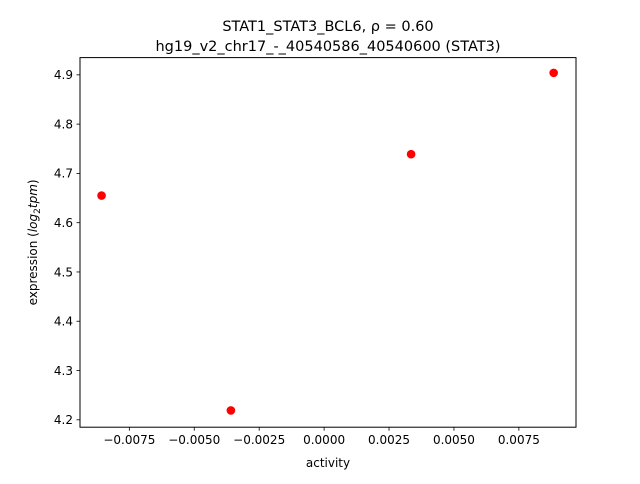 This screenshot has width=640, height=484. What do you see at coordinates (67, 247) in the screenshot?
I see `y-axis: 4.2 4.3 4.4 4.5 4.6 4.7 4.8 4.9` at bounding box center [67, 247].